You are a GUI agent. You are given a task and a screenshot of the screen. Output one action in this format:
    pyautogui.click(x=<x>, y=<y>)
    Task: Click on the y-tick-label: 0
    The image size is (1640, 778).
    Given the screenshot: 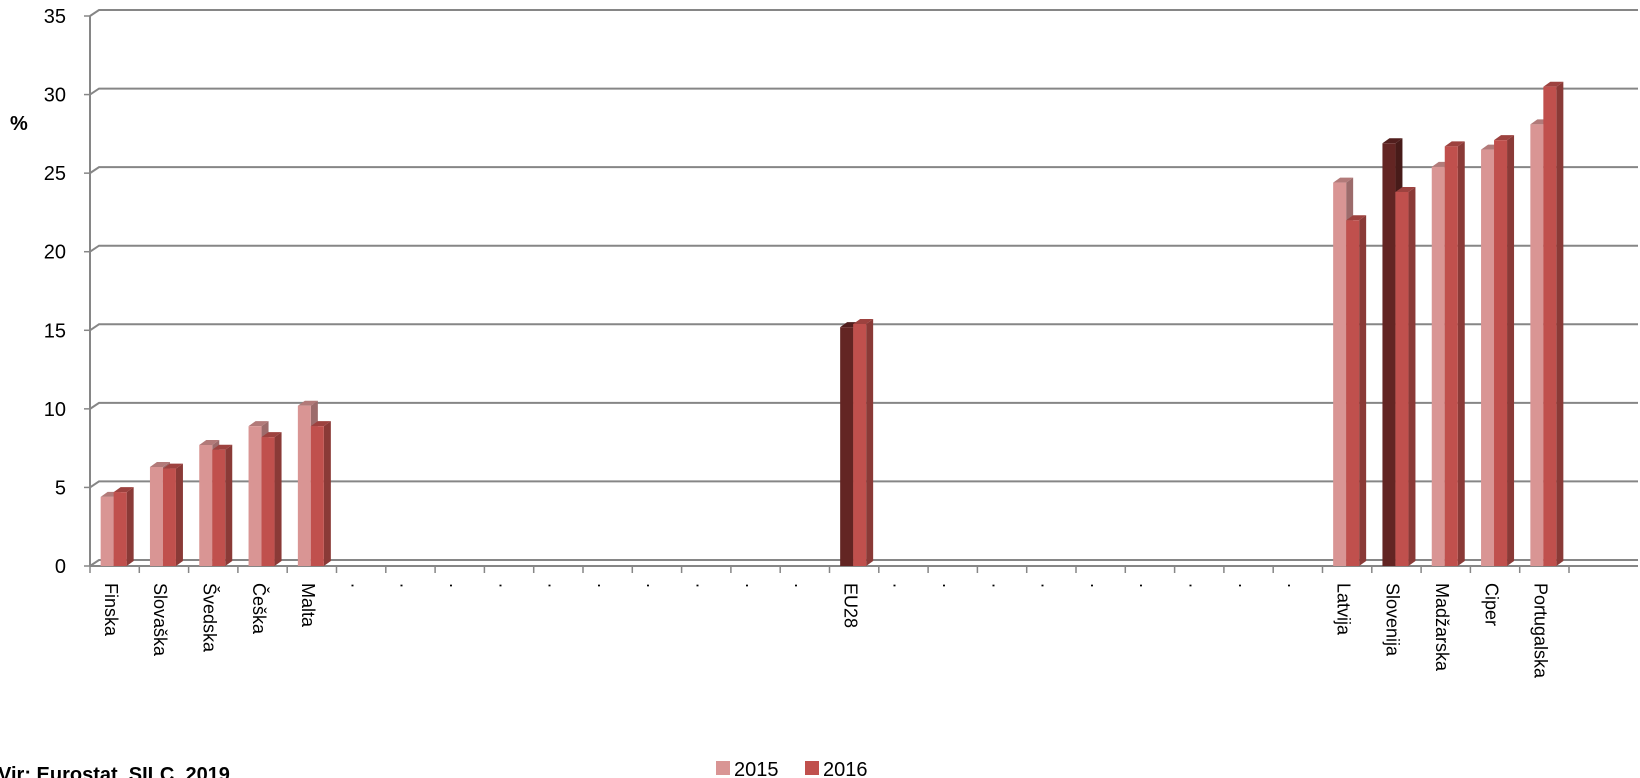 What is the action you would take?
    pyautogui.click(x=60, y=567)
    